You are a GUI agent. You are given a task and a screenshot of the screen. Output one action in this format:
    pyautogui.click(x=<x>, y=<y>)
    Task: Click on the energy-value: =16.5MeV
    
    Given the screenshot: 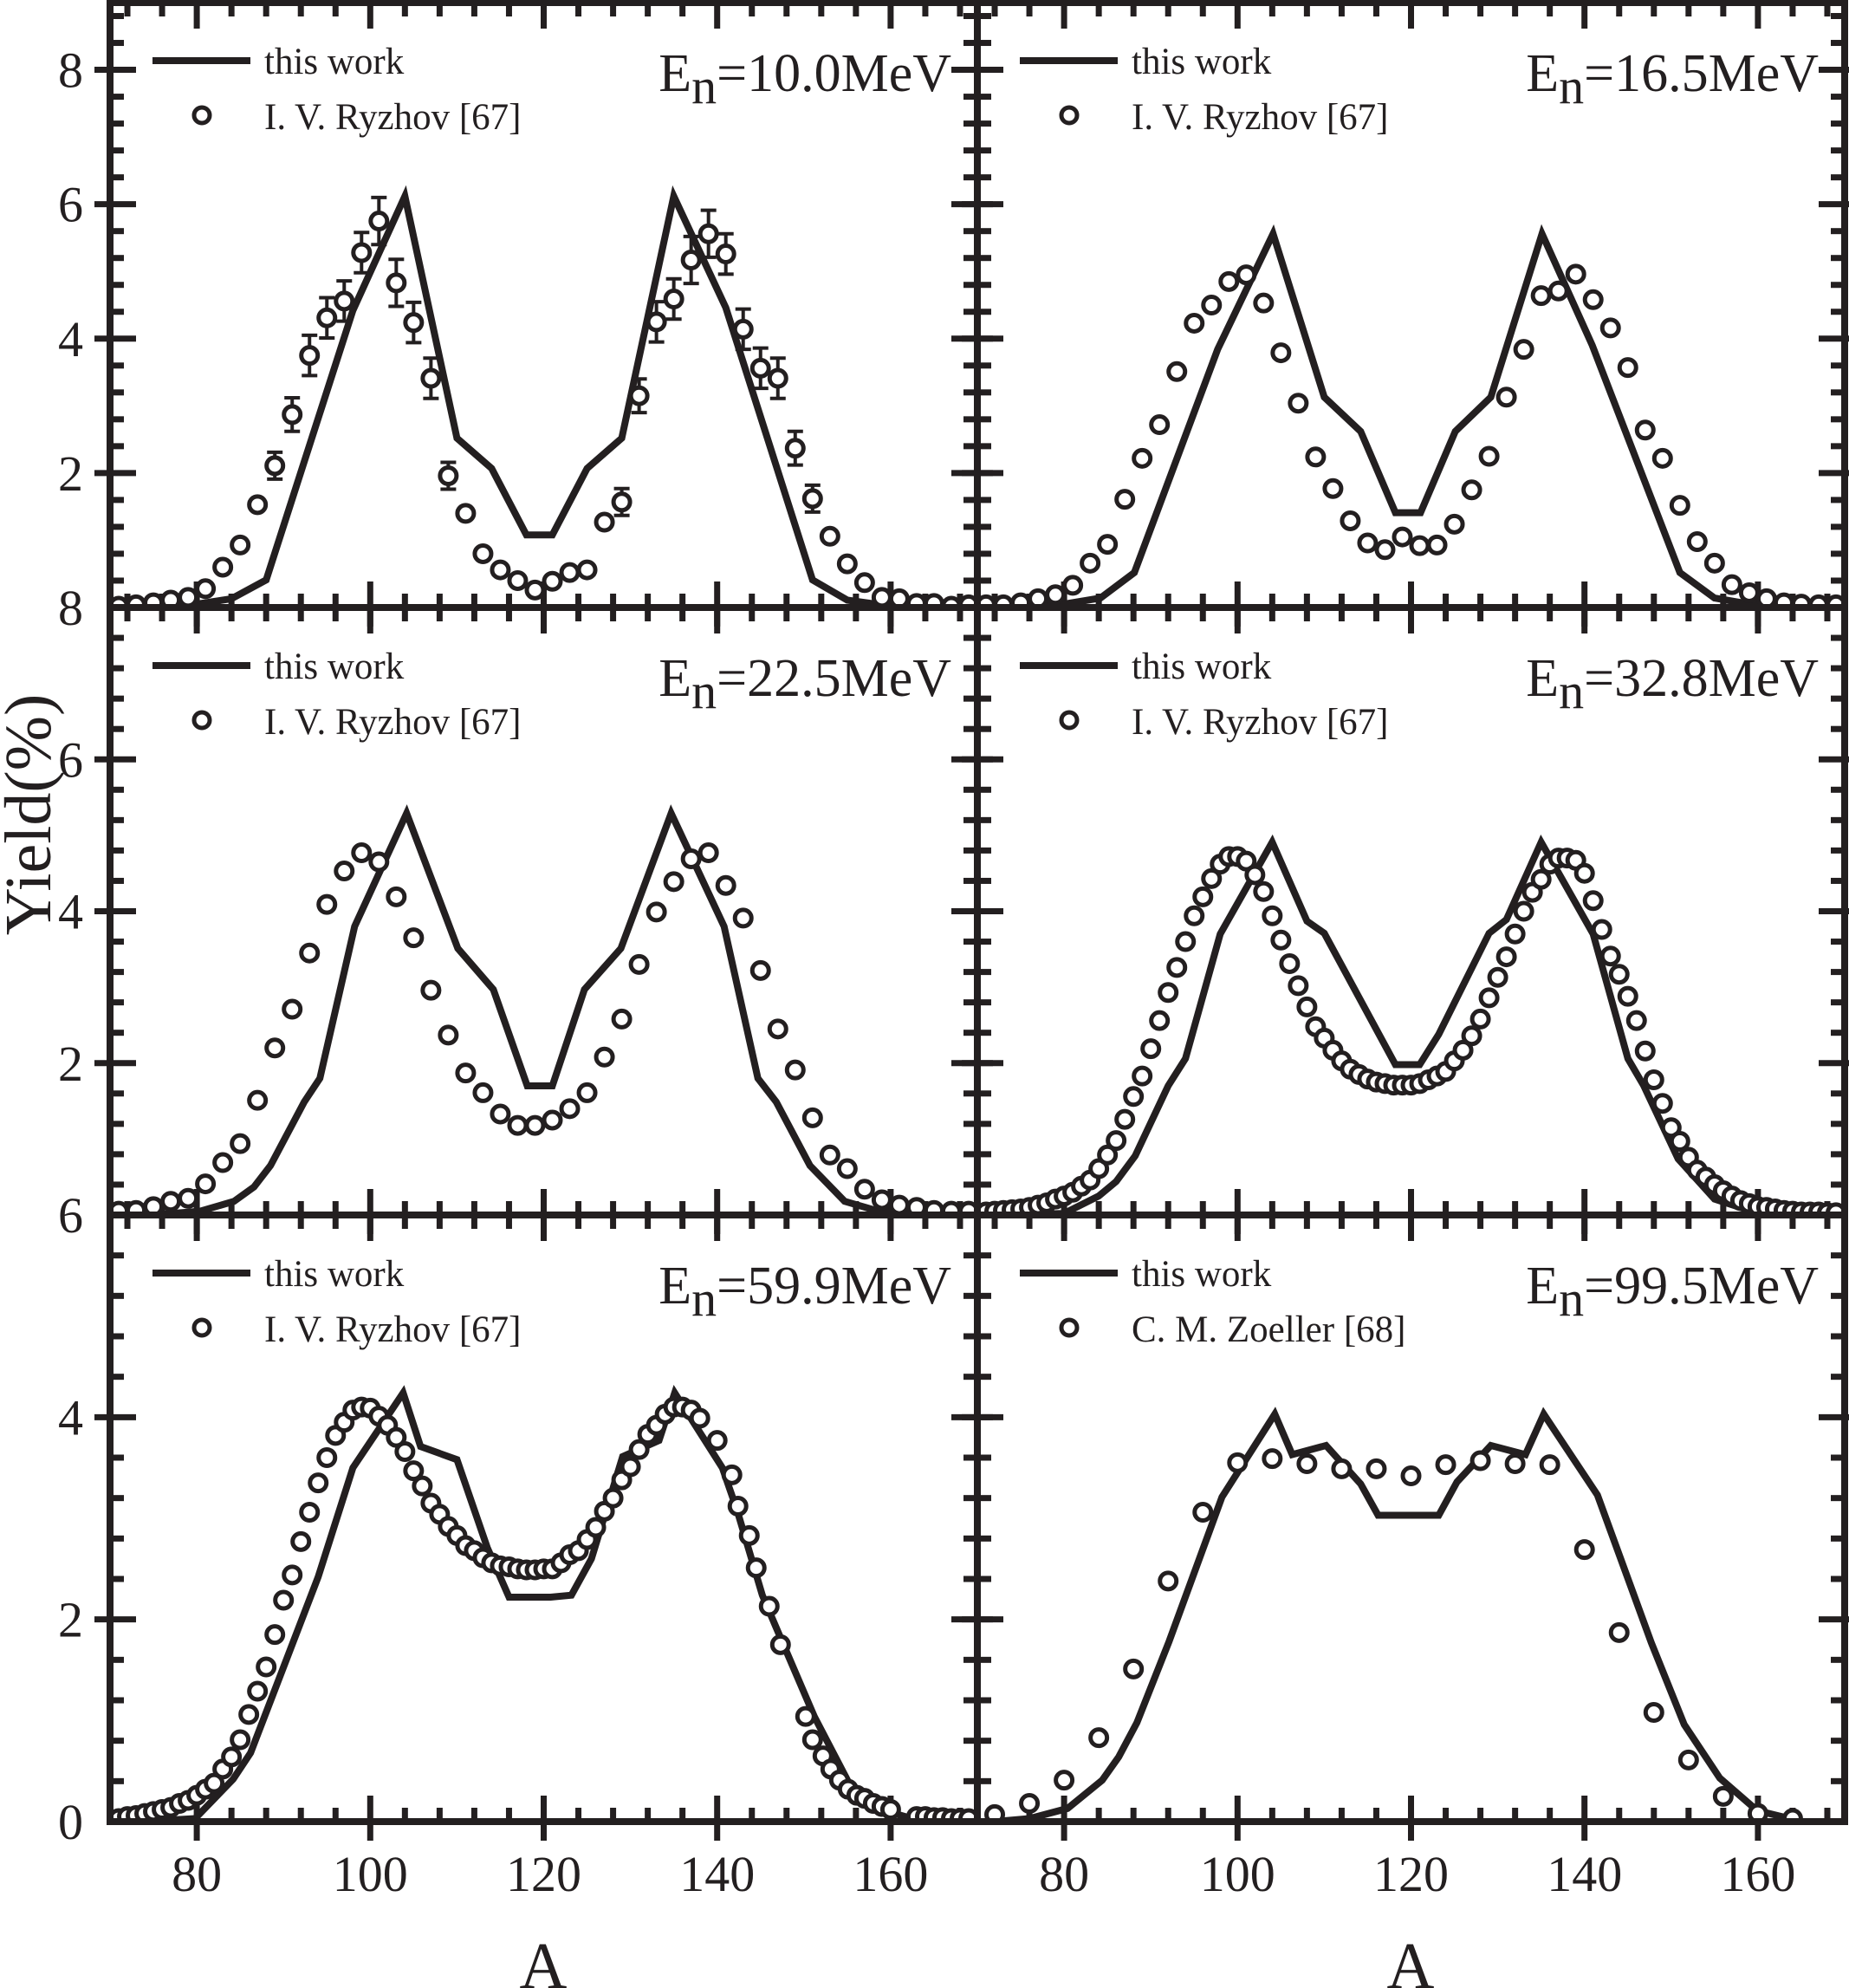 What is the action you would take?
    pyautogui.click(x=1701, y=73)
    